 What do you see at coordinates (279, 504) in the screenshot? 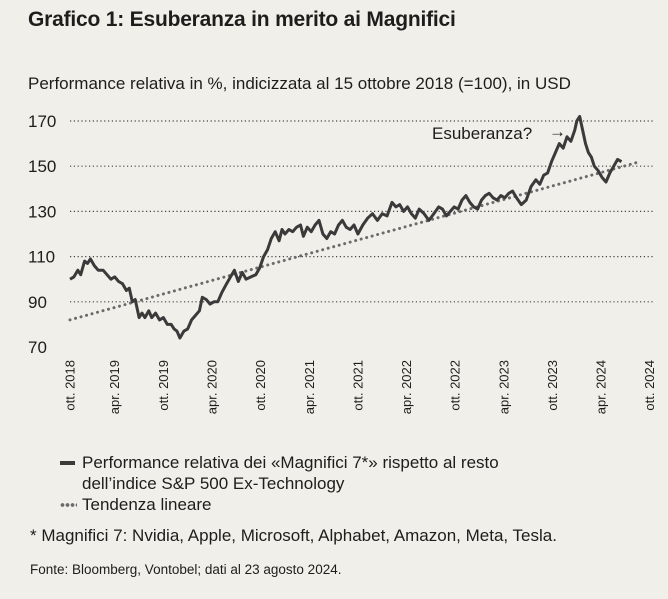
I see `legend-item-trend: Tendenza lineare` at bounding box center [279, 504].